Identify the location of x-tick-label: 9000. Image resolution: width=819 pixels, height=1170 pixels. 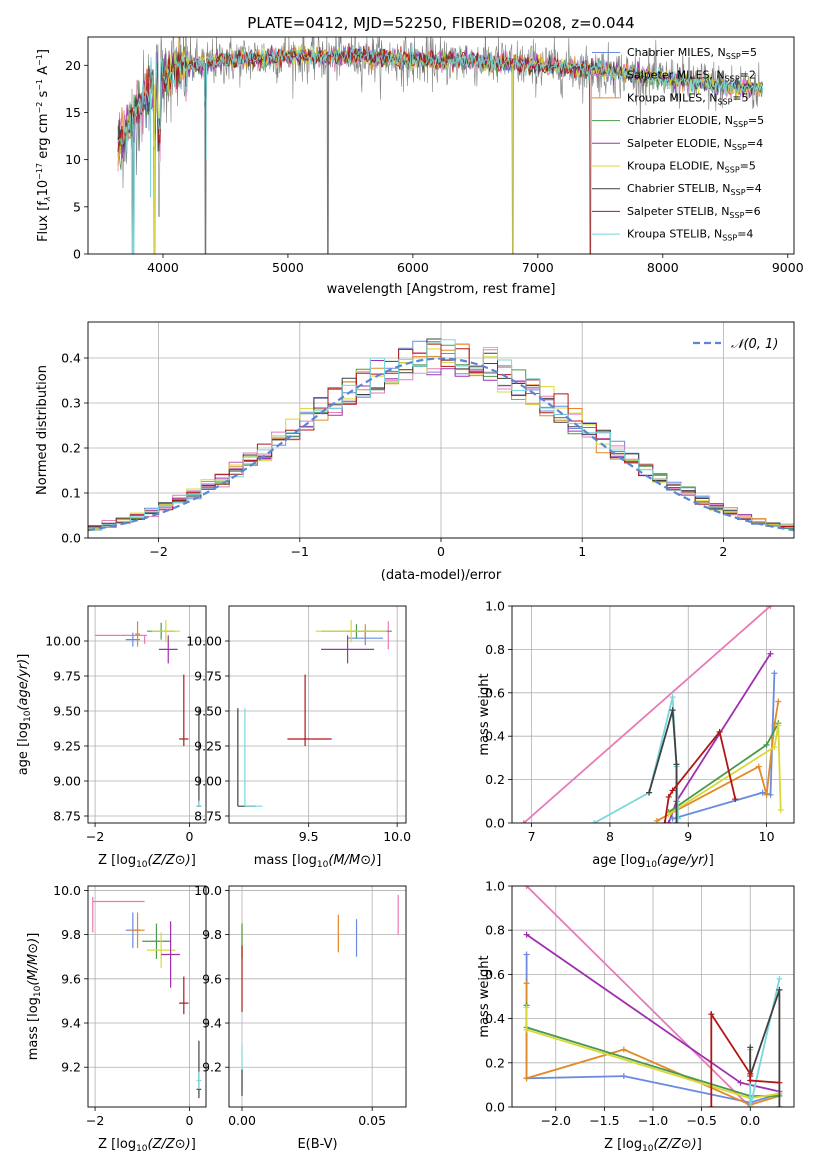
(788, 267).